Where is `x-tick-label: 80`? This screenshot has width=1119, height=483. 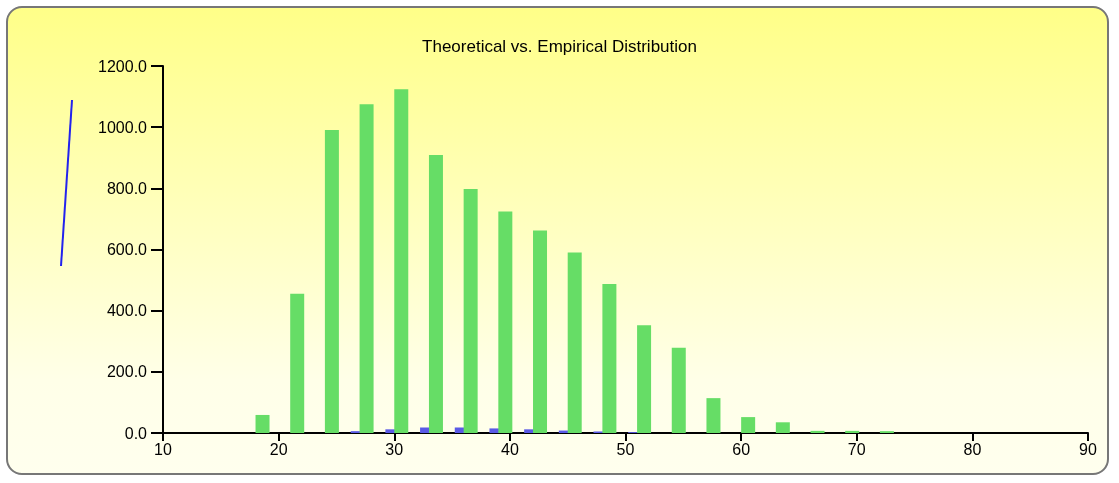
x-tick-label: 80 is located at coordinates (972, 449).